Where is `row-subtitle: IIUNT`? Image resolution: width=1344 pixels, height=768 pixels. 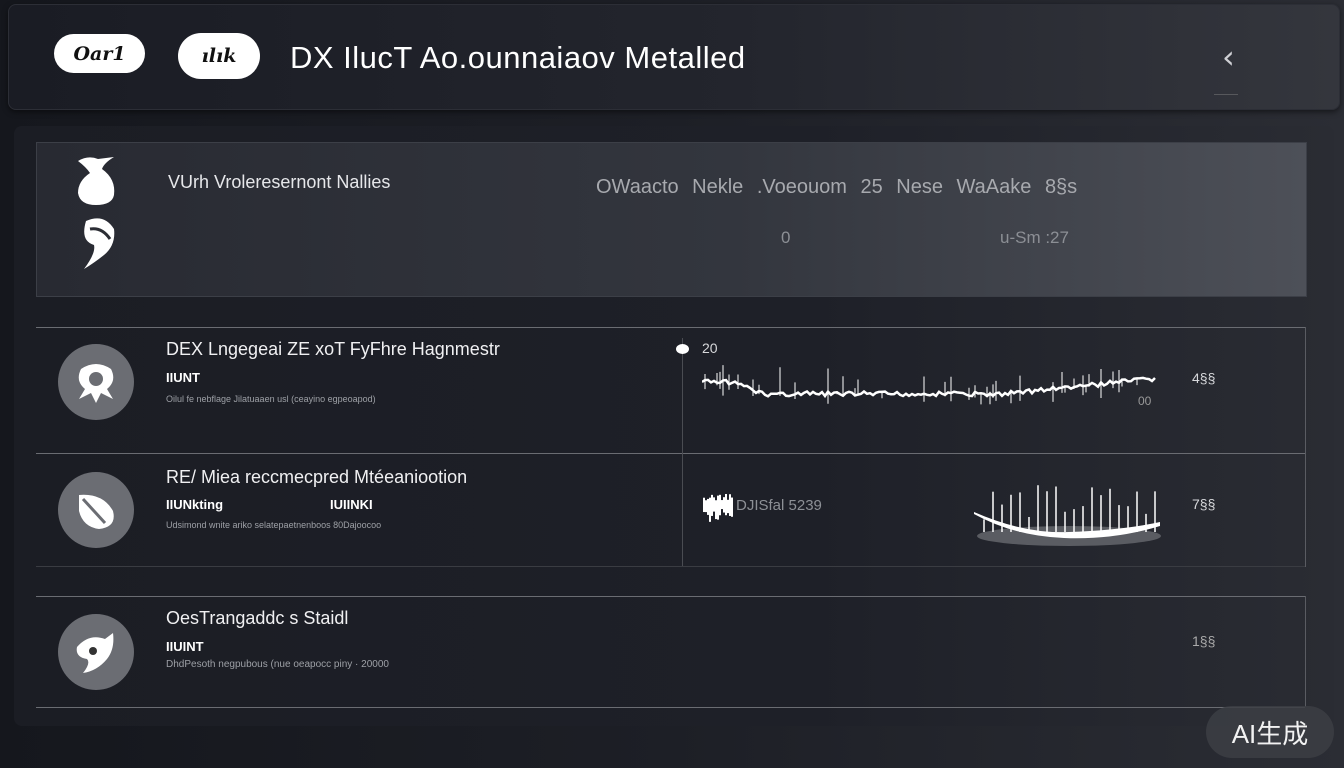 row-subtitle: IIUNT is located at coordinates (183, 377).